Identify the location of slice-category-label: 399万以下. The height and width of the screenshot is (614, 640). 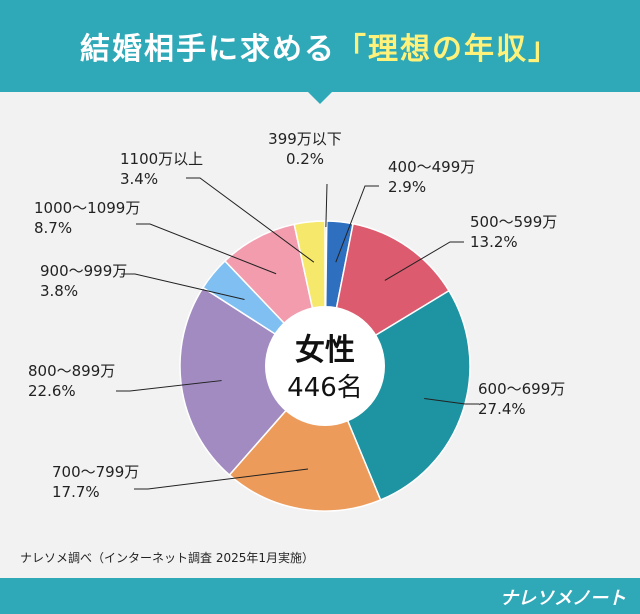
(305, 139).